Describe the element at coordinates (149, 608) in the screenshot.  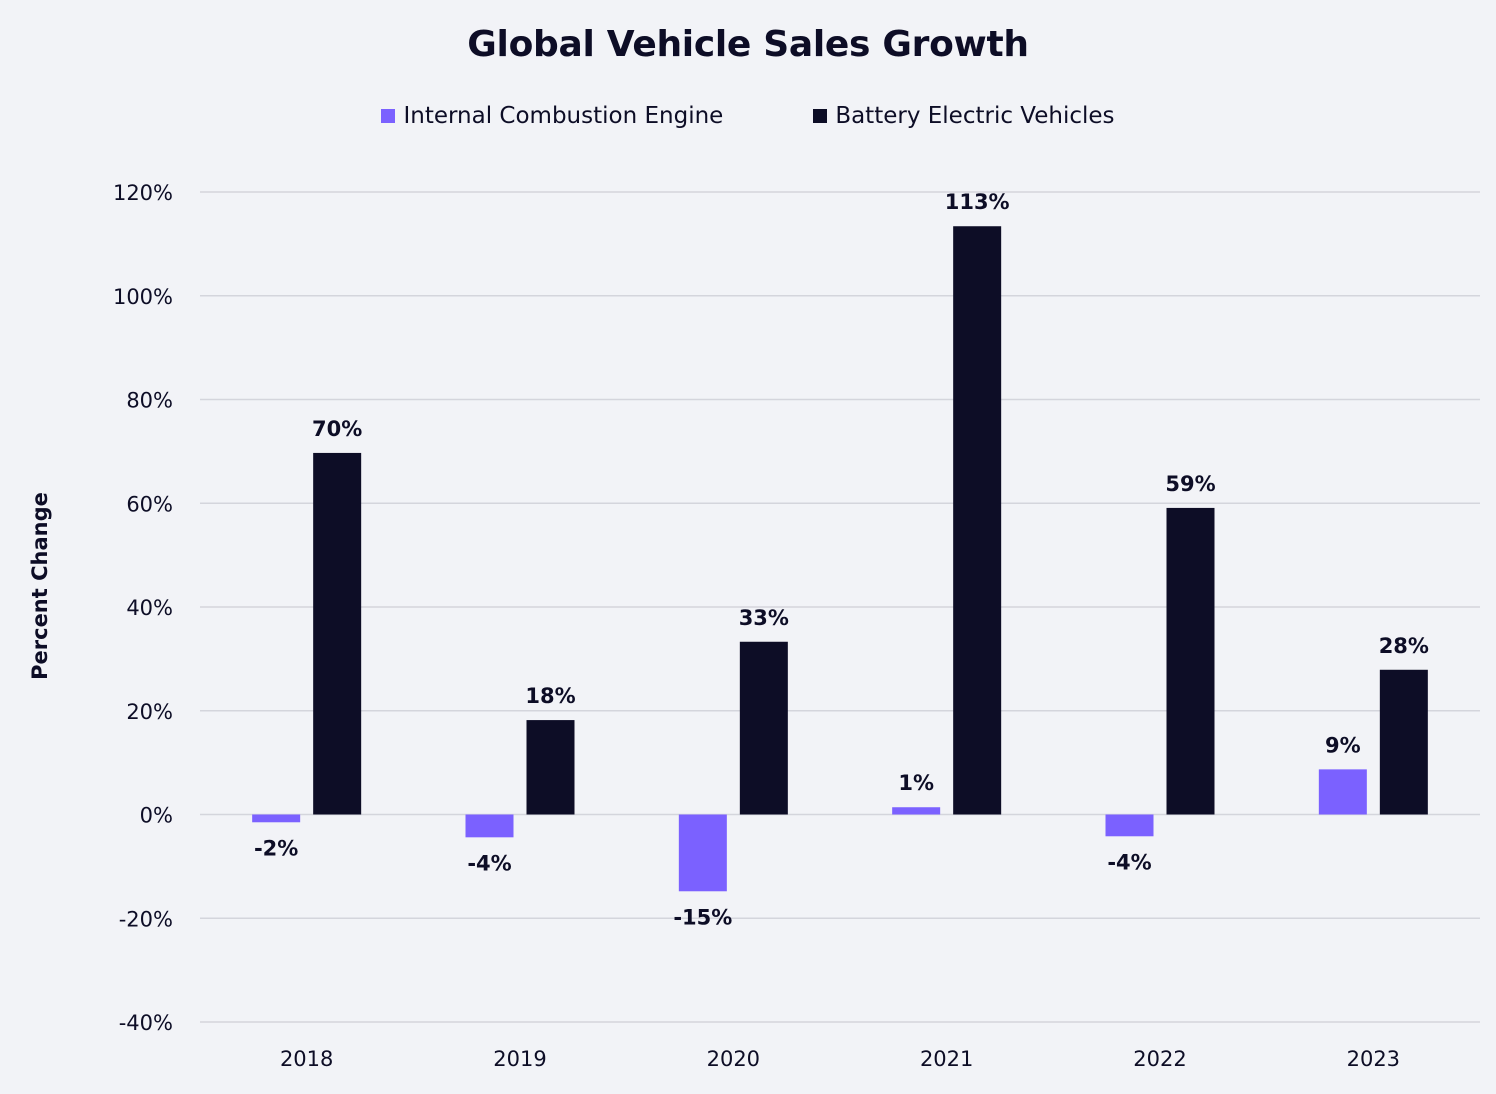
I see `y-tick-label: 40%` at that location.